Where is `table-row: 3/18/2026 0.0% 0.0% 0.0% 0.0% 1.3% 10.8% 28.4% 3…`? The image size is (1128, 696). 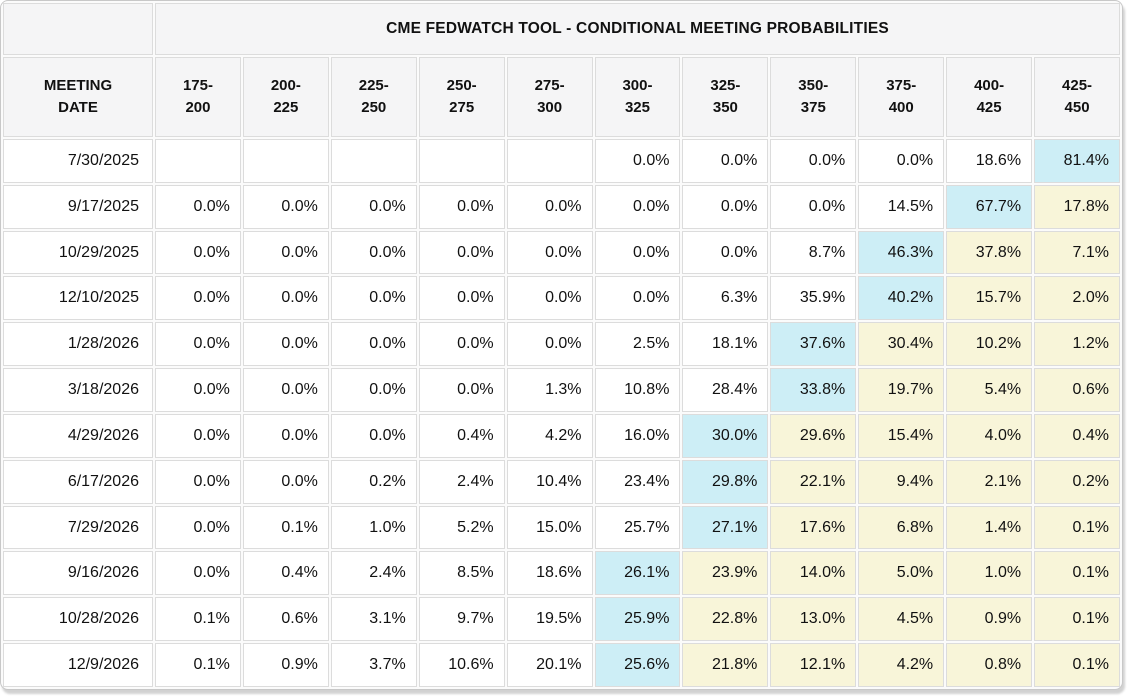 table-row: 3/18/2026 0.0% 0.0% 0.0% 0.0% 1.3% 10.8% 28.4% 3… is located at coordinates (561, 390).